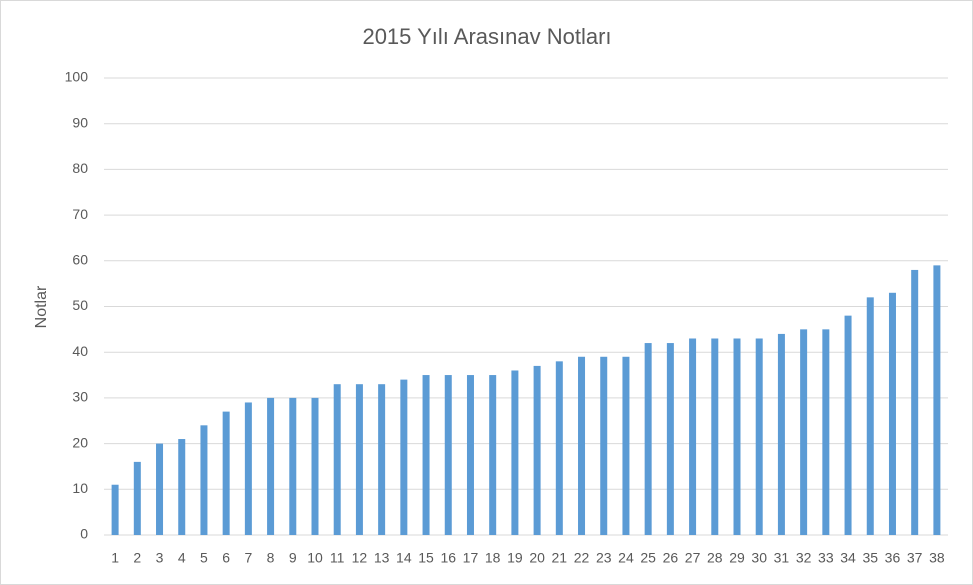 This screenshot has width=973, height=585. What do you see at coordinates (360, 558) in the screenshot?
I see `x-tick-label: 12` at bounding box center [360, 558].